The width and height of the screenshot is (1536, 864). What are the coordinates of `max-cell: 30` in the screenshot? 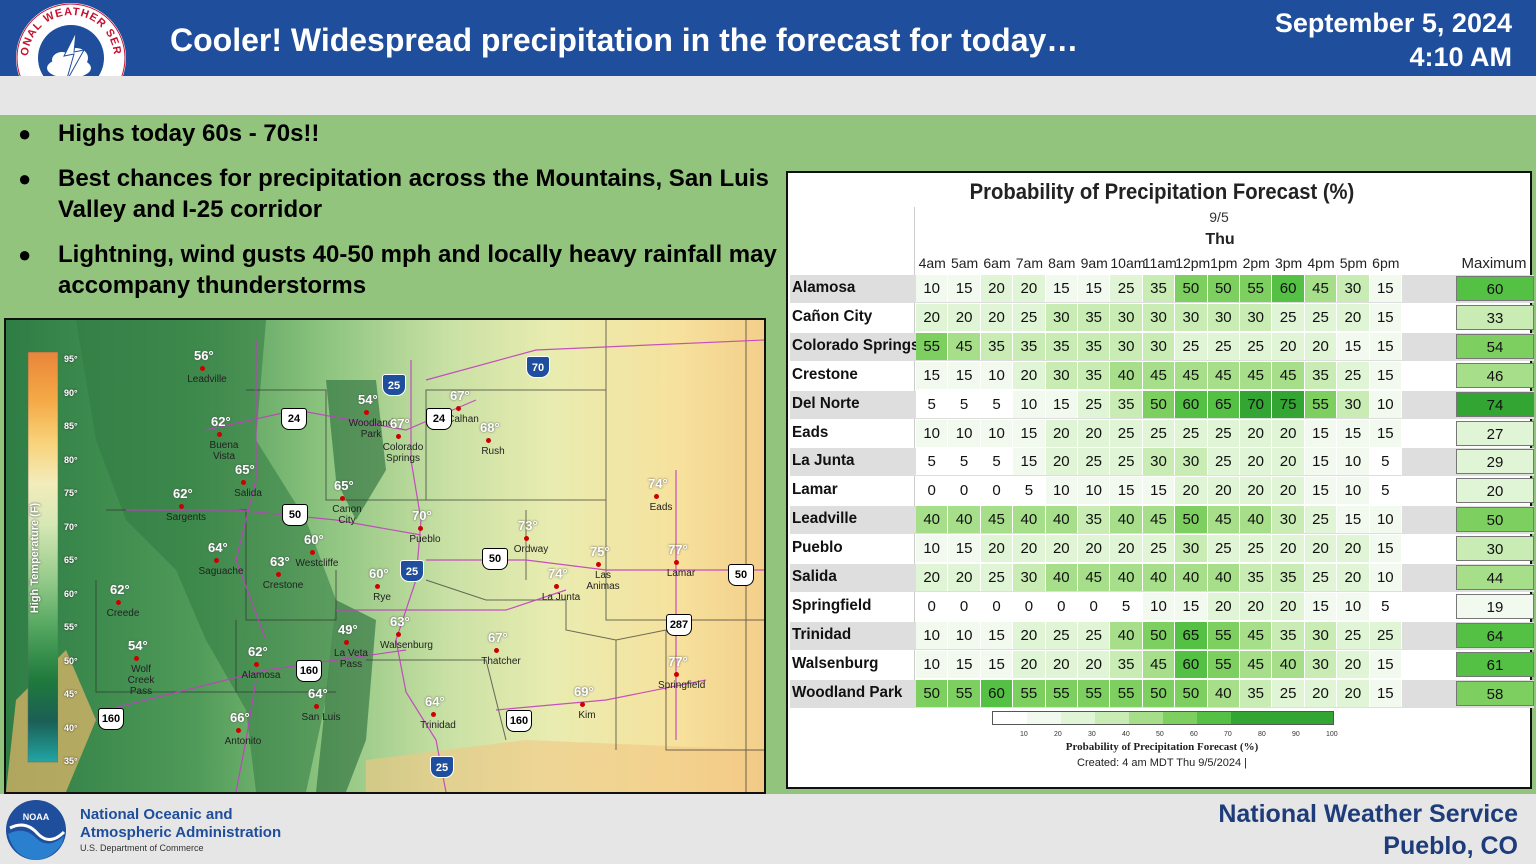 It's located at (1495, 549).